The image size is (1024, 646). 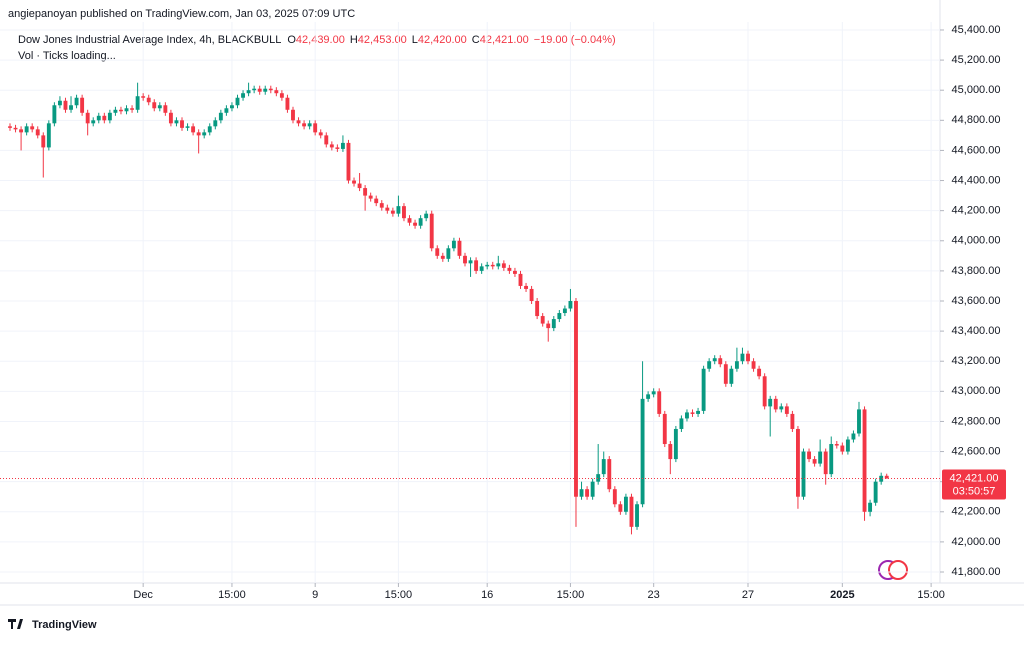 I want to click on last-price-label: 42,421.00, so click(x=974, y=478).